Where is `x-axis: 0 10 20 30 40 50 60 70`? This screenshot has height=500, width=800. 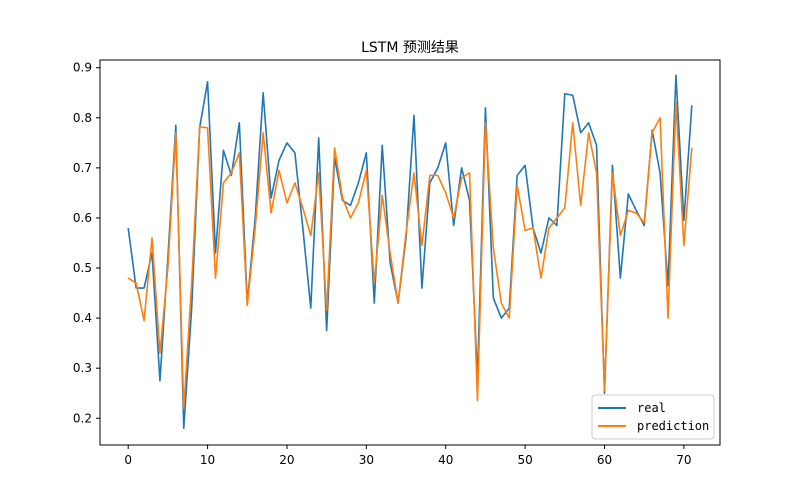 x-axis: 0 10 20 30 40 50 60 70 is located at coordinates (408, 456).